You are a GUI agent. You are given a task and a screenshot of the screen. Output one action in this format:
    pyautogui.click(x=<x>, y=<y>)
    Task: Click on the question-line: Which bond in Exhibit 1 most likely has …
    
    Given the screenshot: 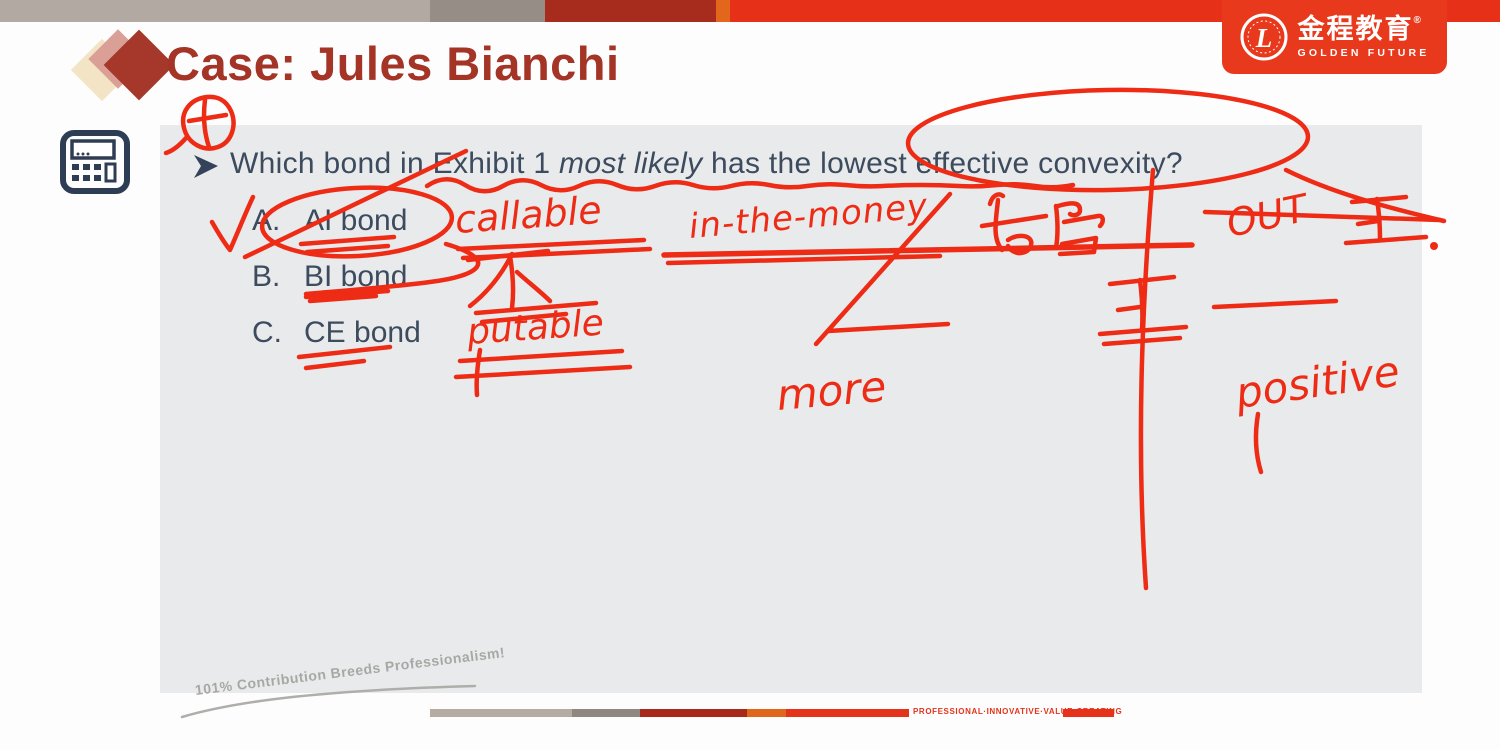 What is the action you would take?
    pyautogui.click(x=687, y=164)
    